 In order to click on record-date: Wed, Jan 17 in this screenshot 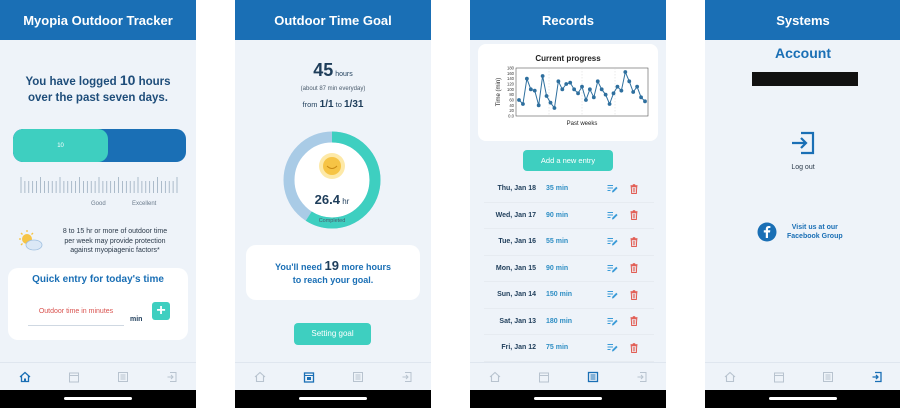, I will do `click(515, 215)`.